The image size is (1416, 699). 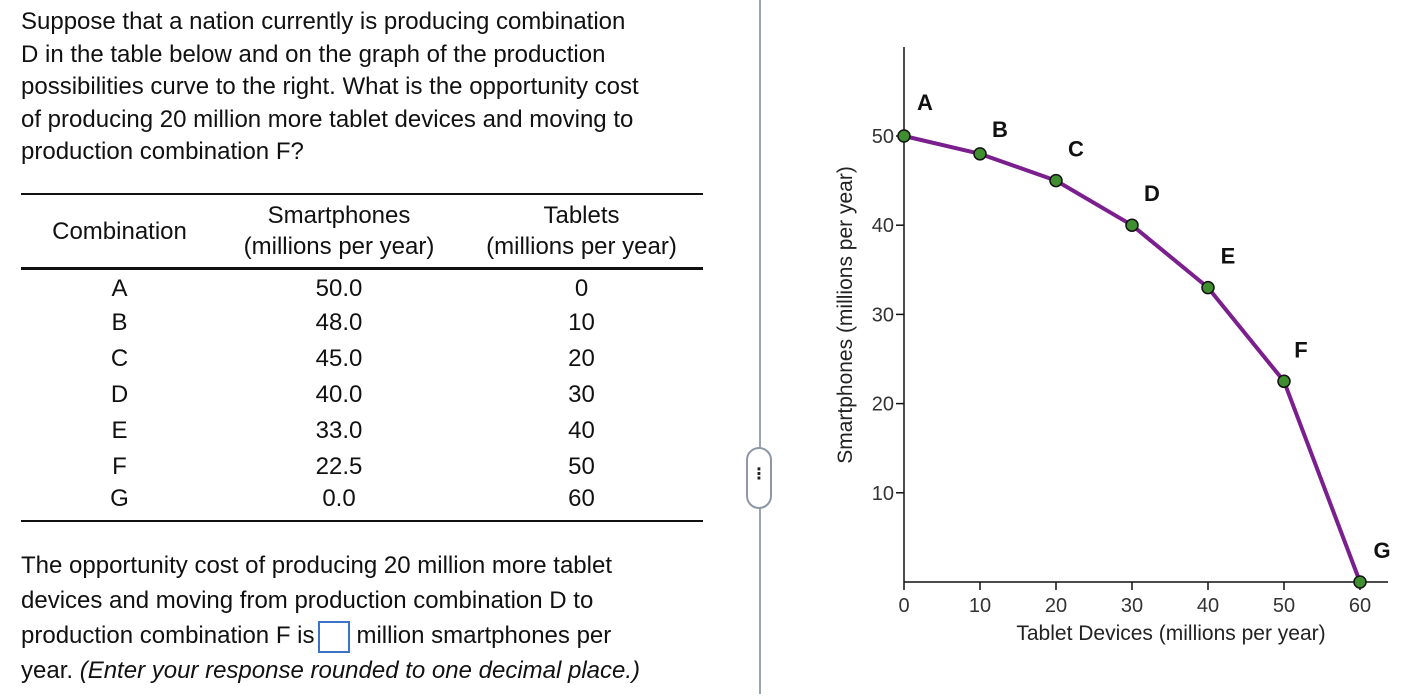 I want to click on answer-year-text: year., so click(x=47, y=670).